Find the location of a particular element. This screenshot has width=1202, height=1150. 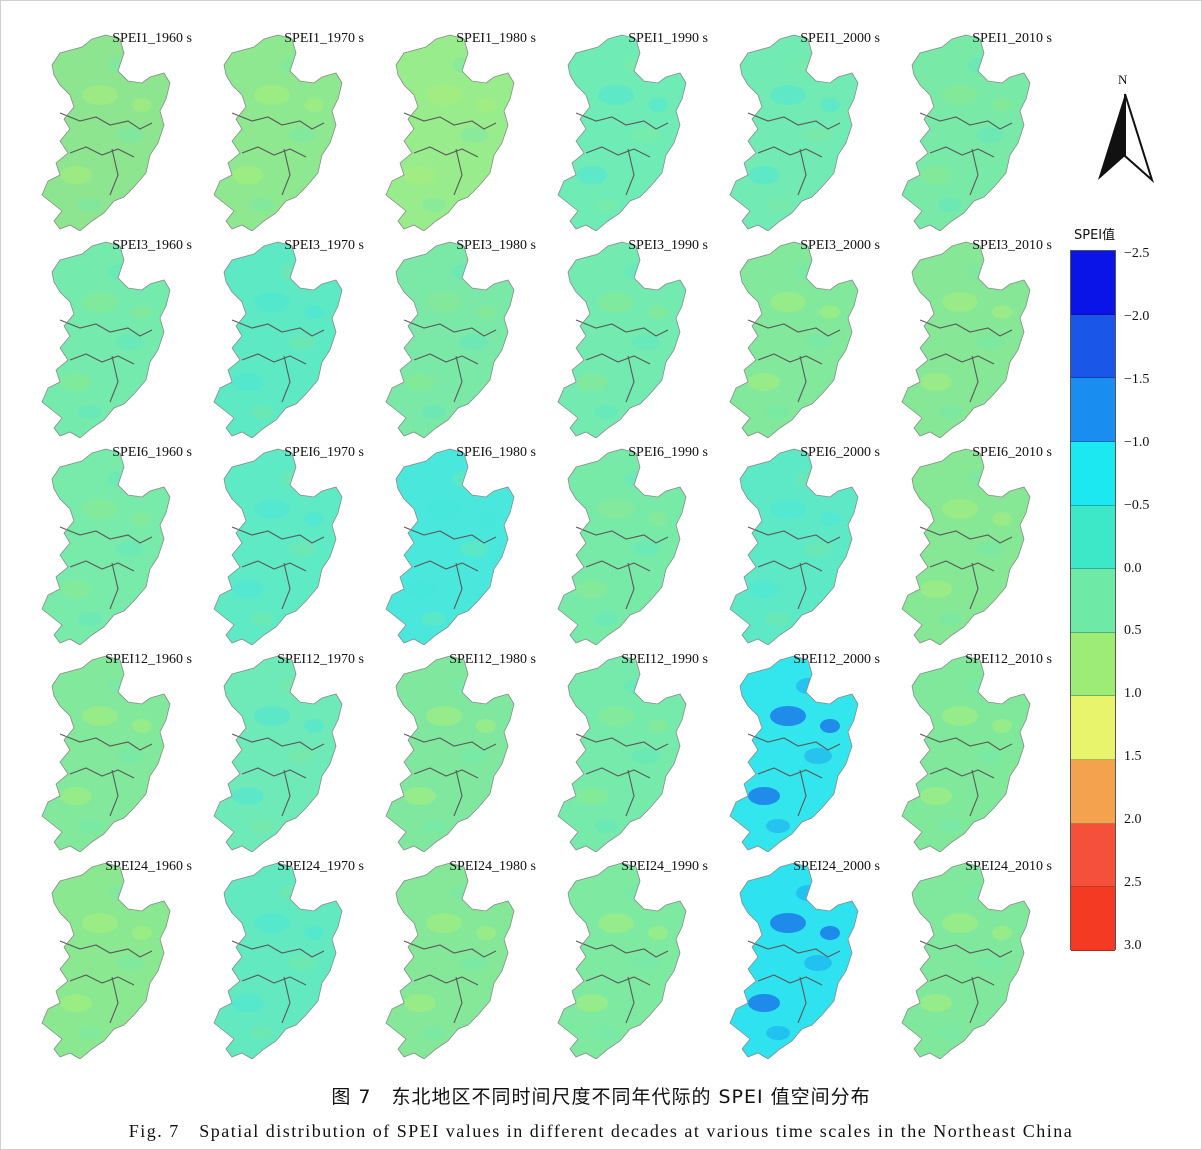

panel-label: SPEI6_1980 s is located at coordinates (496, 452).